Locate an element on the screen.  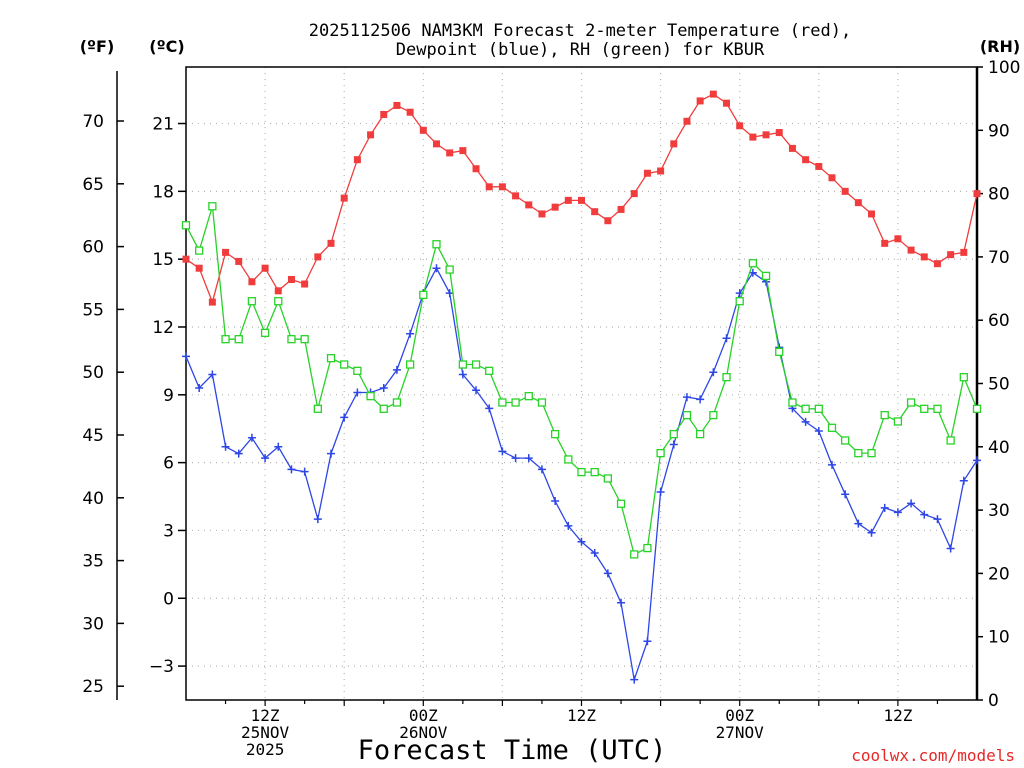
rh-tick-label: 50 is located at coordinates (999, 385).